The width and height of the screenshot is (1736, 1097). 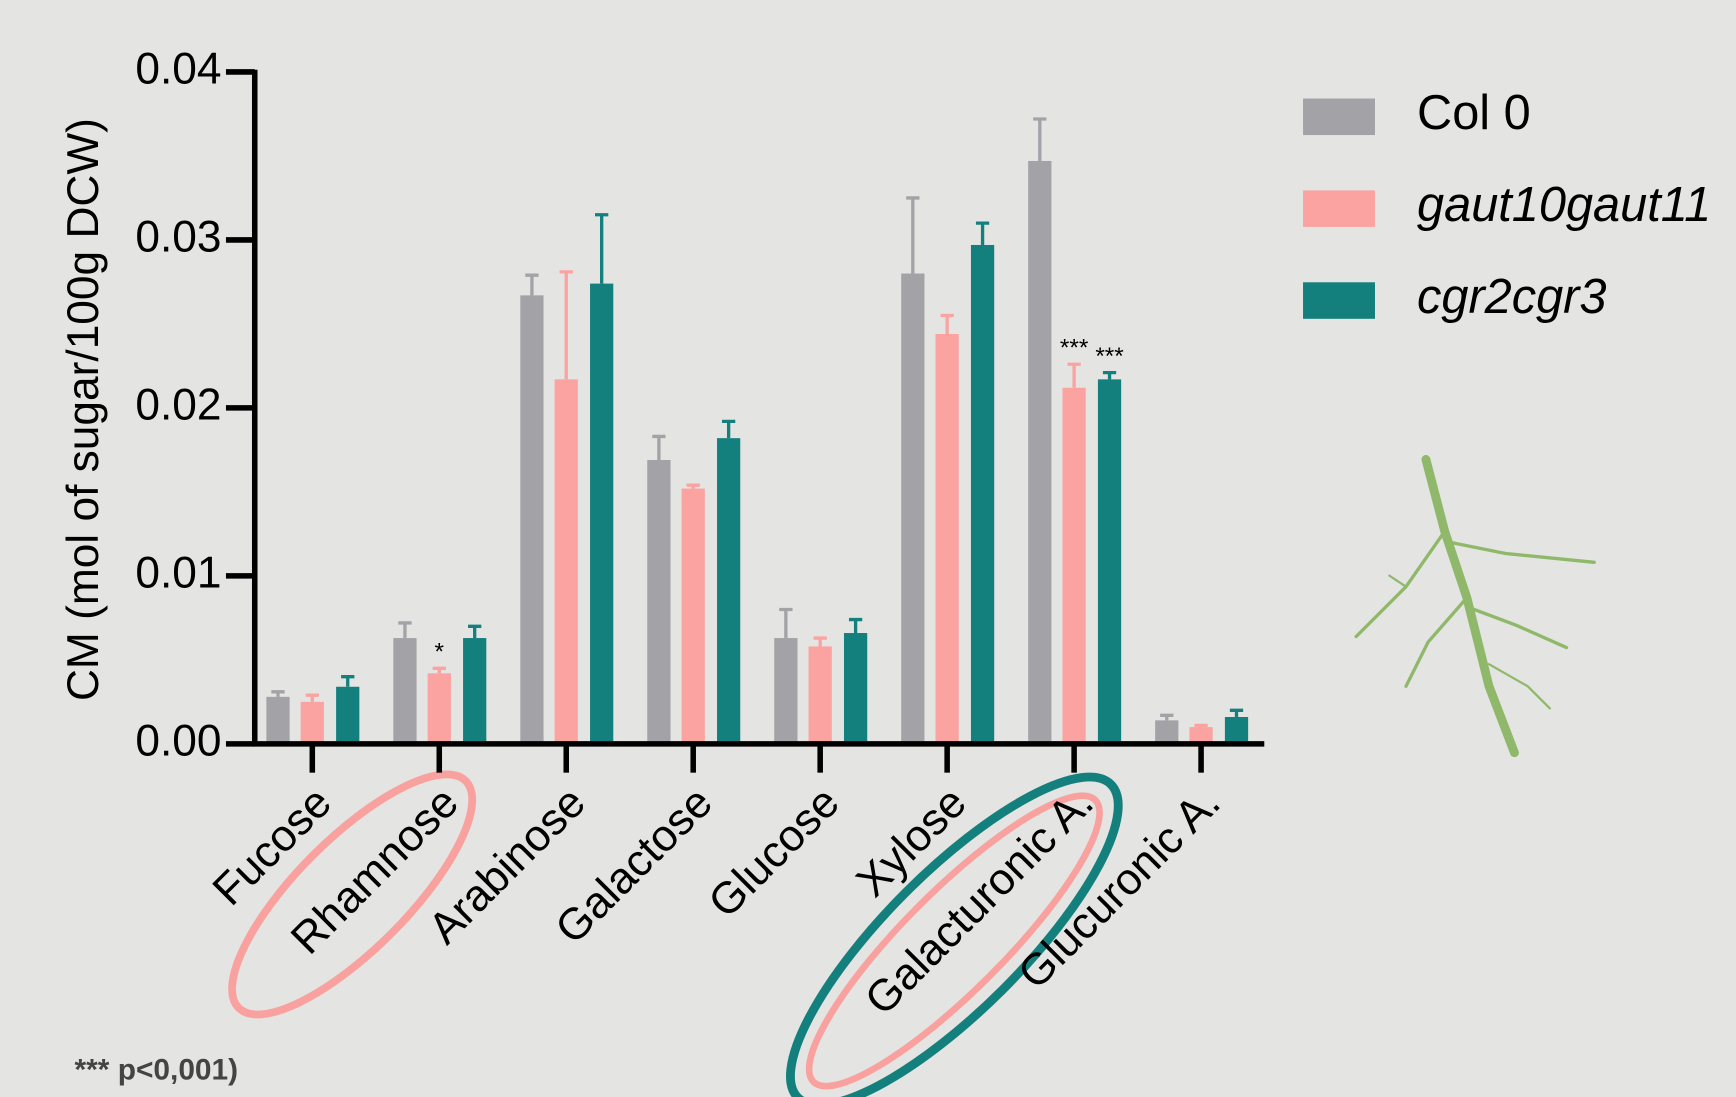 What do you see at coordinates (1511, 297) in the screenshot?
I see `legend-label: cgr2cgr3` at bounding box center [1511, 297].